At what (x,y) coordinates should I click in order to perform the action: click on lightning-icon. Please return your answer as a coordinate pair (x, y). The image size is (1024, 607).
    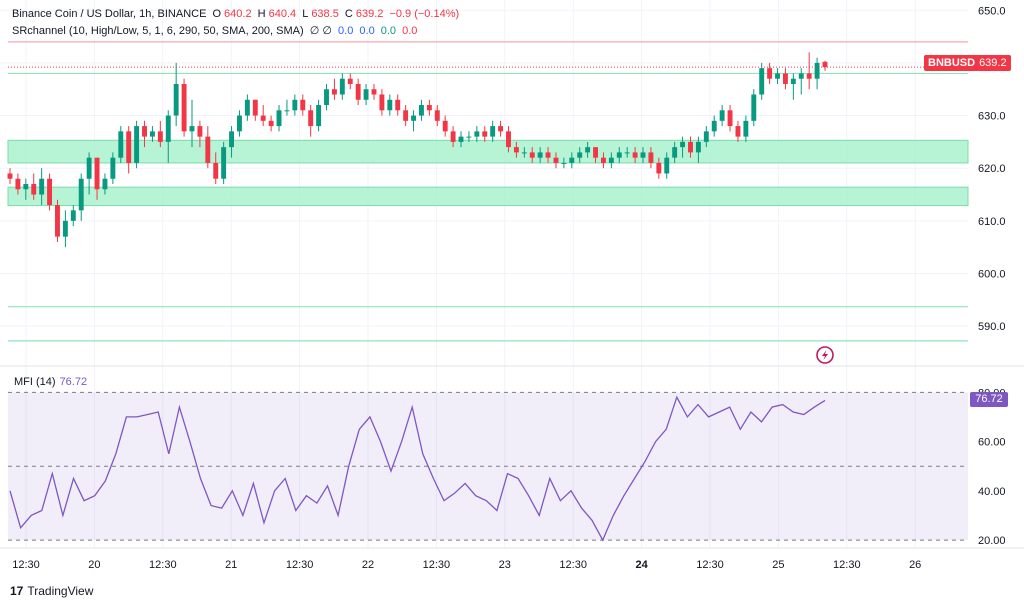
    Looking at the image, I should click on (825, 355).